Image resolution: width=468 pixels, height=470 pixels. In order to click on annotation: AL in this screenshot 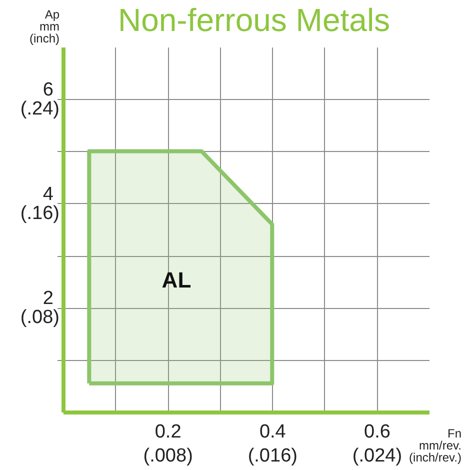, I will do `click(177, 280)`.